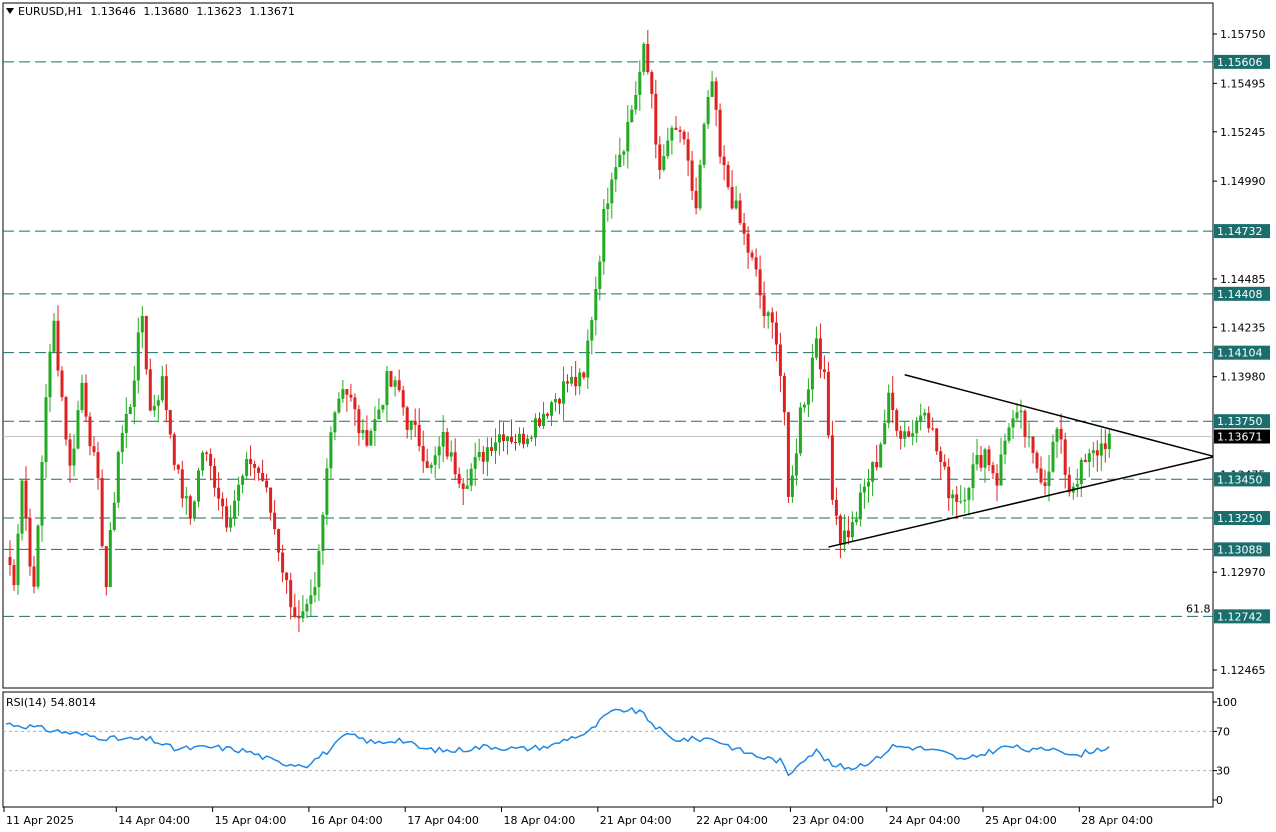 Image resolution: width=1276 pixels, height=832 pixels. I want to click on time-tick-label: 25 Apr 04:00, so click(1021, 820).